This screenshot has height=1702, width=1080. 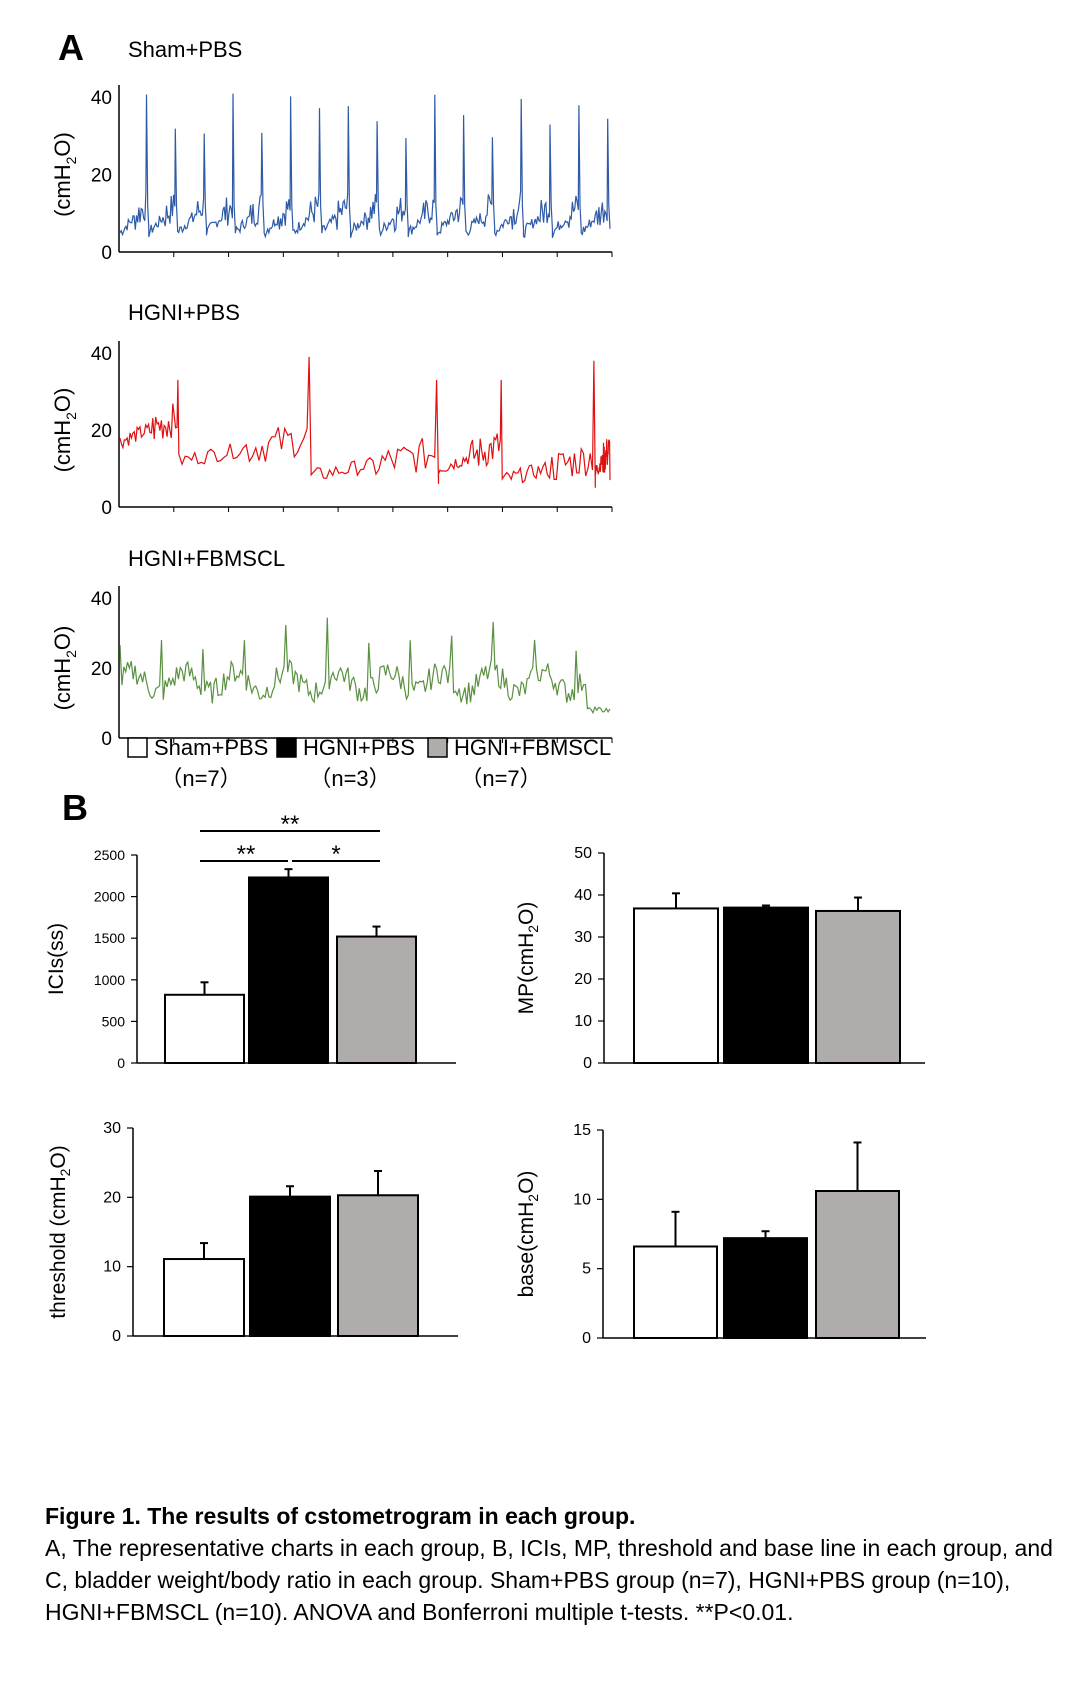 I want to click on y-axis-label: threshold (cmH2O), so click(x=60, y=1232).